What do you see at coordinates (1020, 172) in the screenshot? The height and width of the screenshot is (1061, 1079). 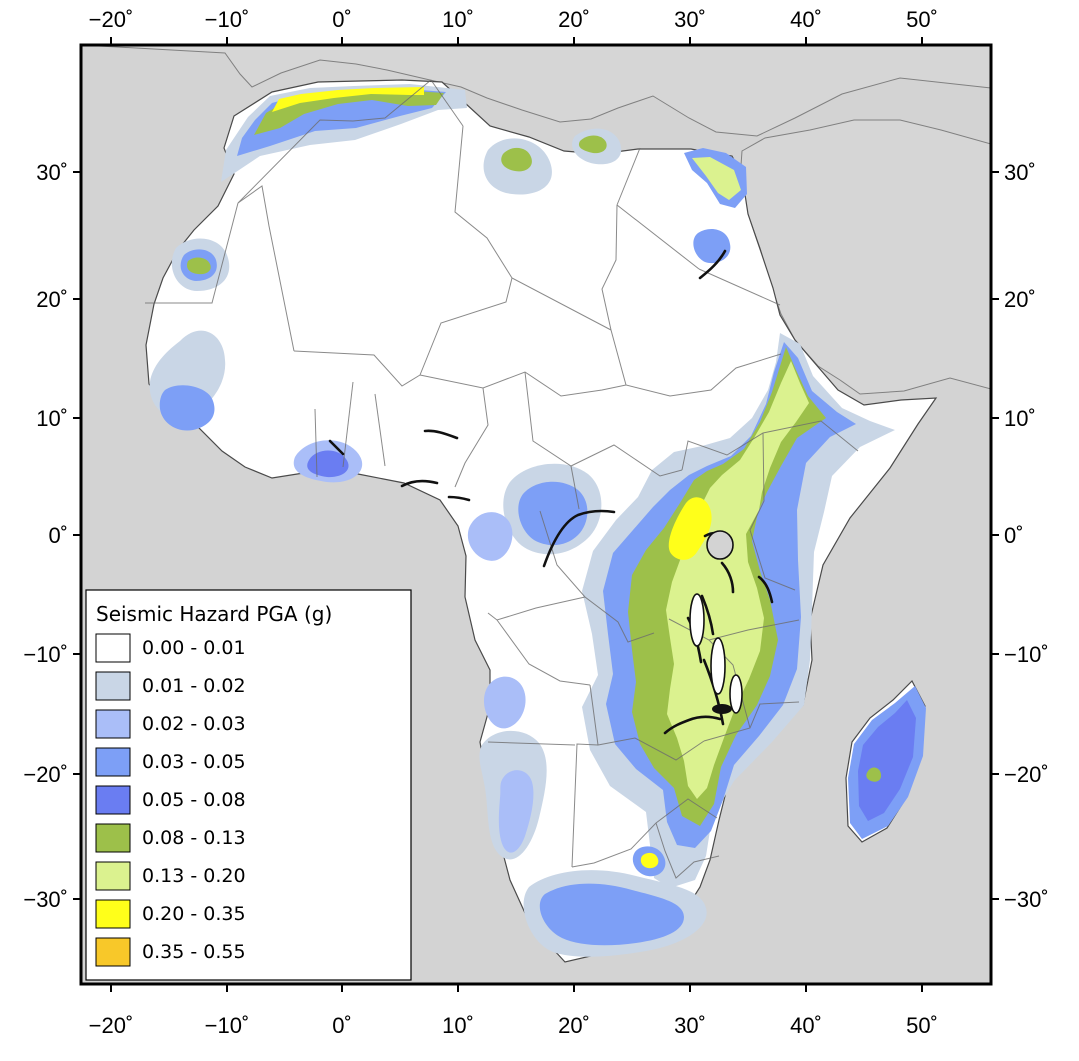 I see `y-tick-right-0: 30˚` at bounding box center [1020, 172].